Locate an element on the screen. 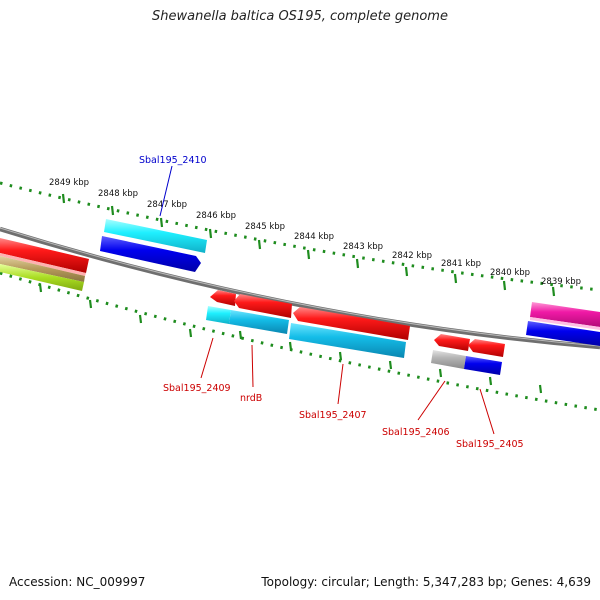 Image resolution: width=600 pixels, height=600 pixels. tick-label: 2841 kbp is located at coordinates (461, 264).